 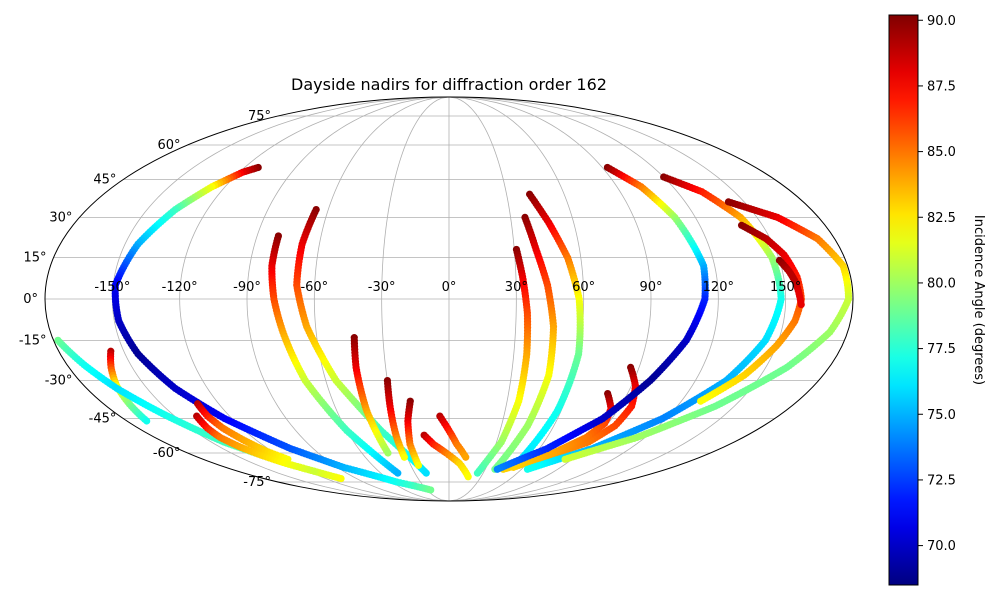 I want to click on lon-tick-label: -150°, so click(x=112, y=287).